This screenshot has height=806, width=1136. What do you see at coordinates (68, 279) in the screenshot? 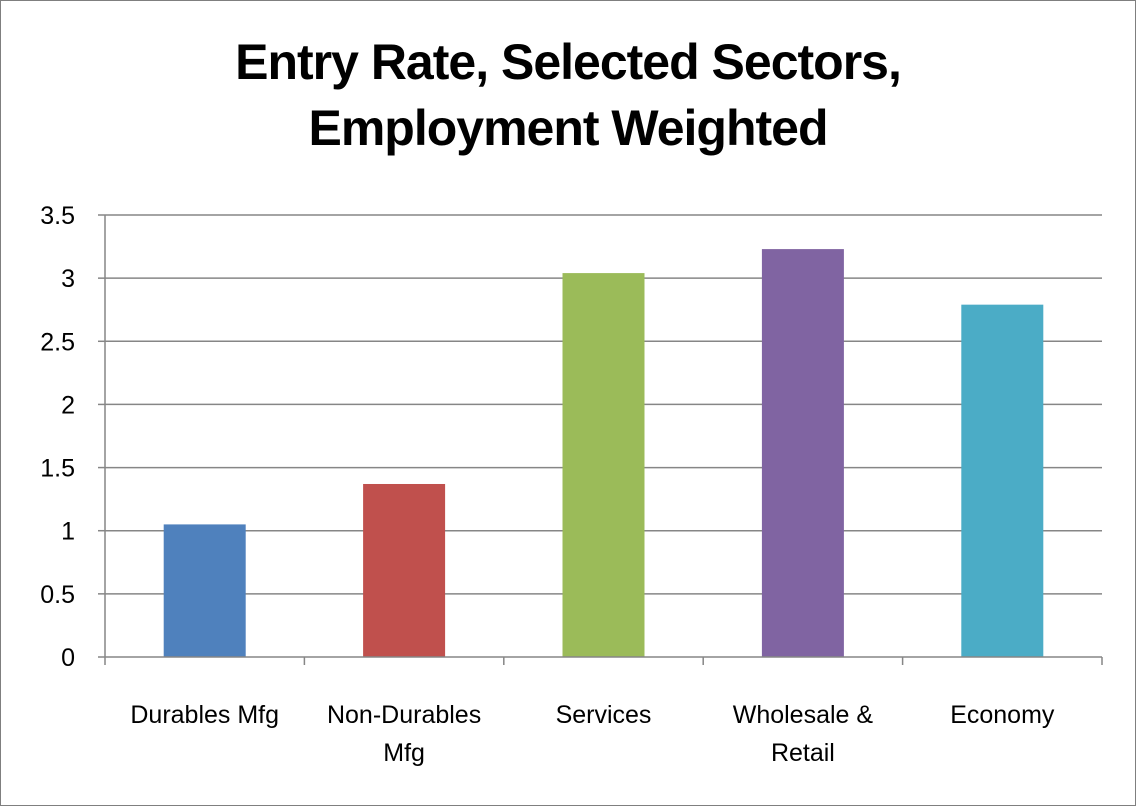
I see `y-tick-label: 3` at bounding box center [68, 279].